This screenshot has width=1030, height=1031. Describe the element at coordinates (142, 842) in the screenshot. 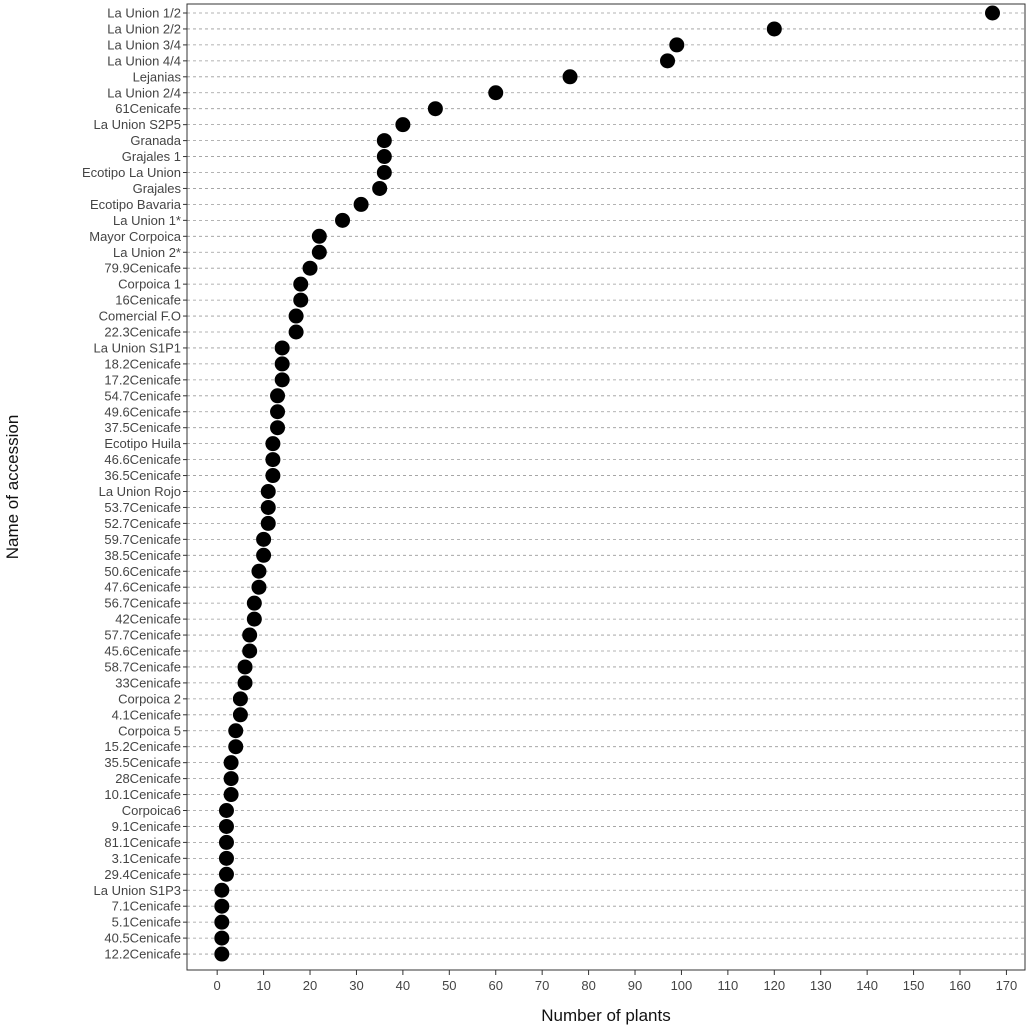

I see `y-tick-label: 81.1Cenicafe` at that location.